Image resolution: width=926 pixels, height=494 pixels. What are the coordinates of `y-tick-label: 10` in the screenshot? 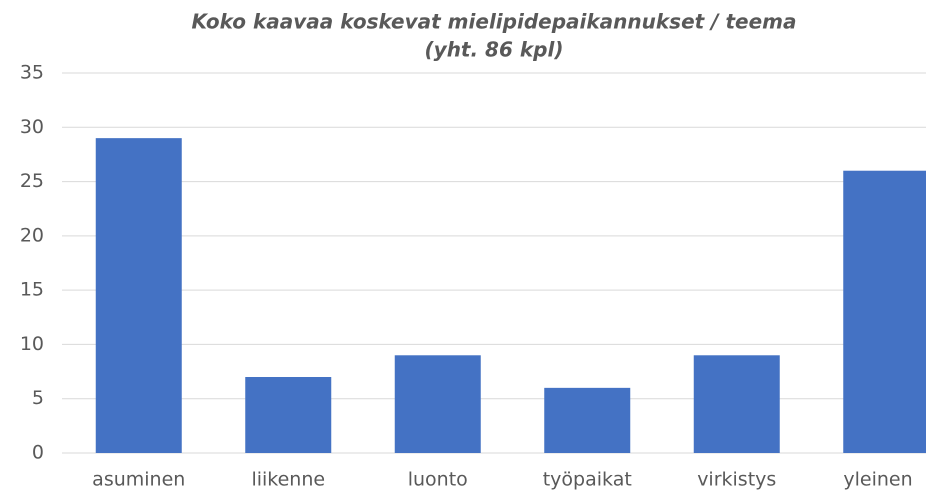 It's located at (32, 344).